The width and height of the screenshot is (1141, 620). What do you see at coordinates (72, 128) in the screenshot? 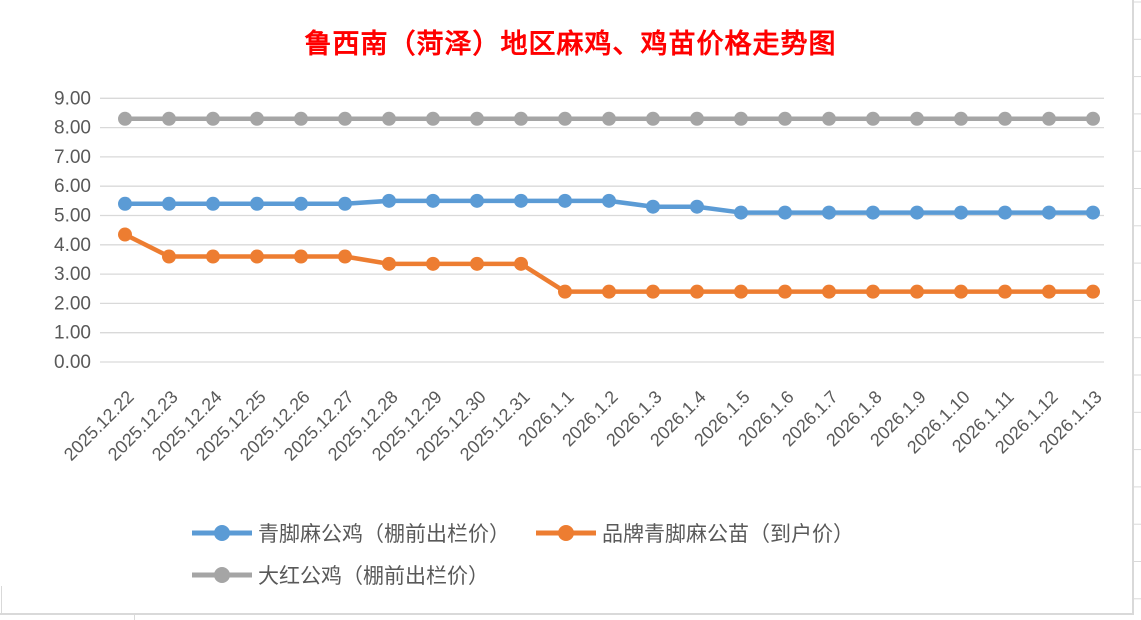
I see `y-axis-tick-label: 8.00` at bounding box center [72, 128].